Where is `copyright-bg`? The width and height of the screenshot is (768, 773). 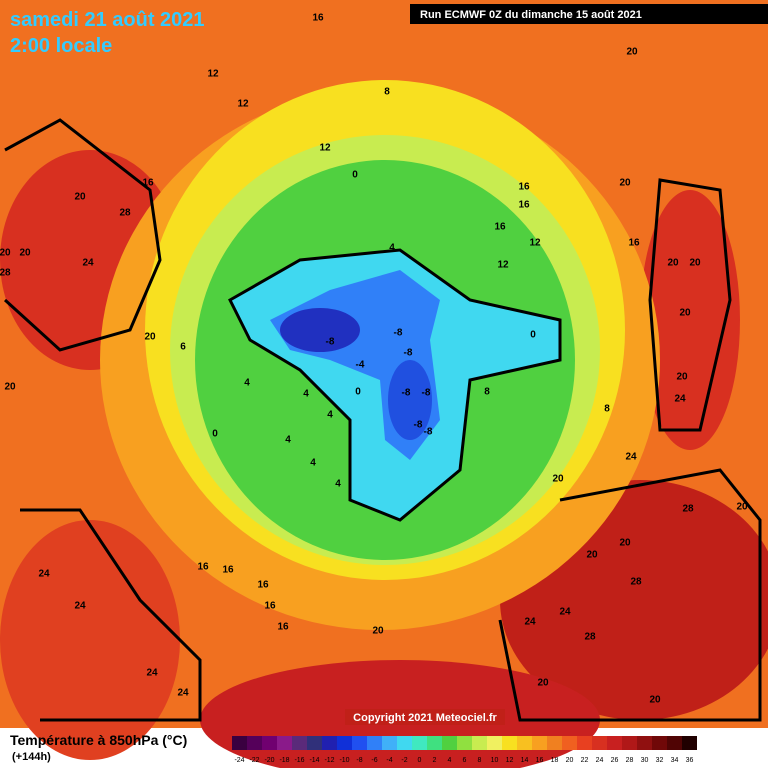
copyright-bg is located at coordinates (425, 717).